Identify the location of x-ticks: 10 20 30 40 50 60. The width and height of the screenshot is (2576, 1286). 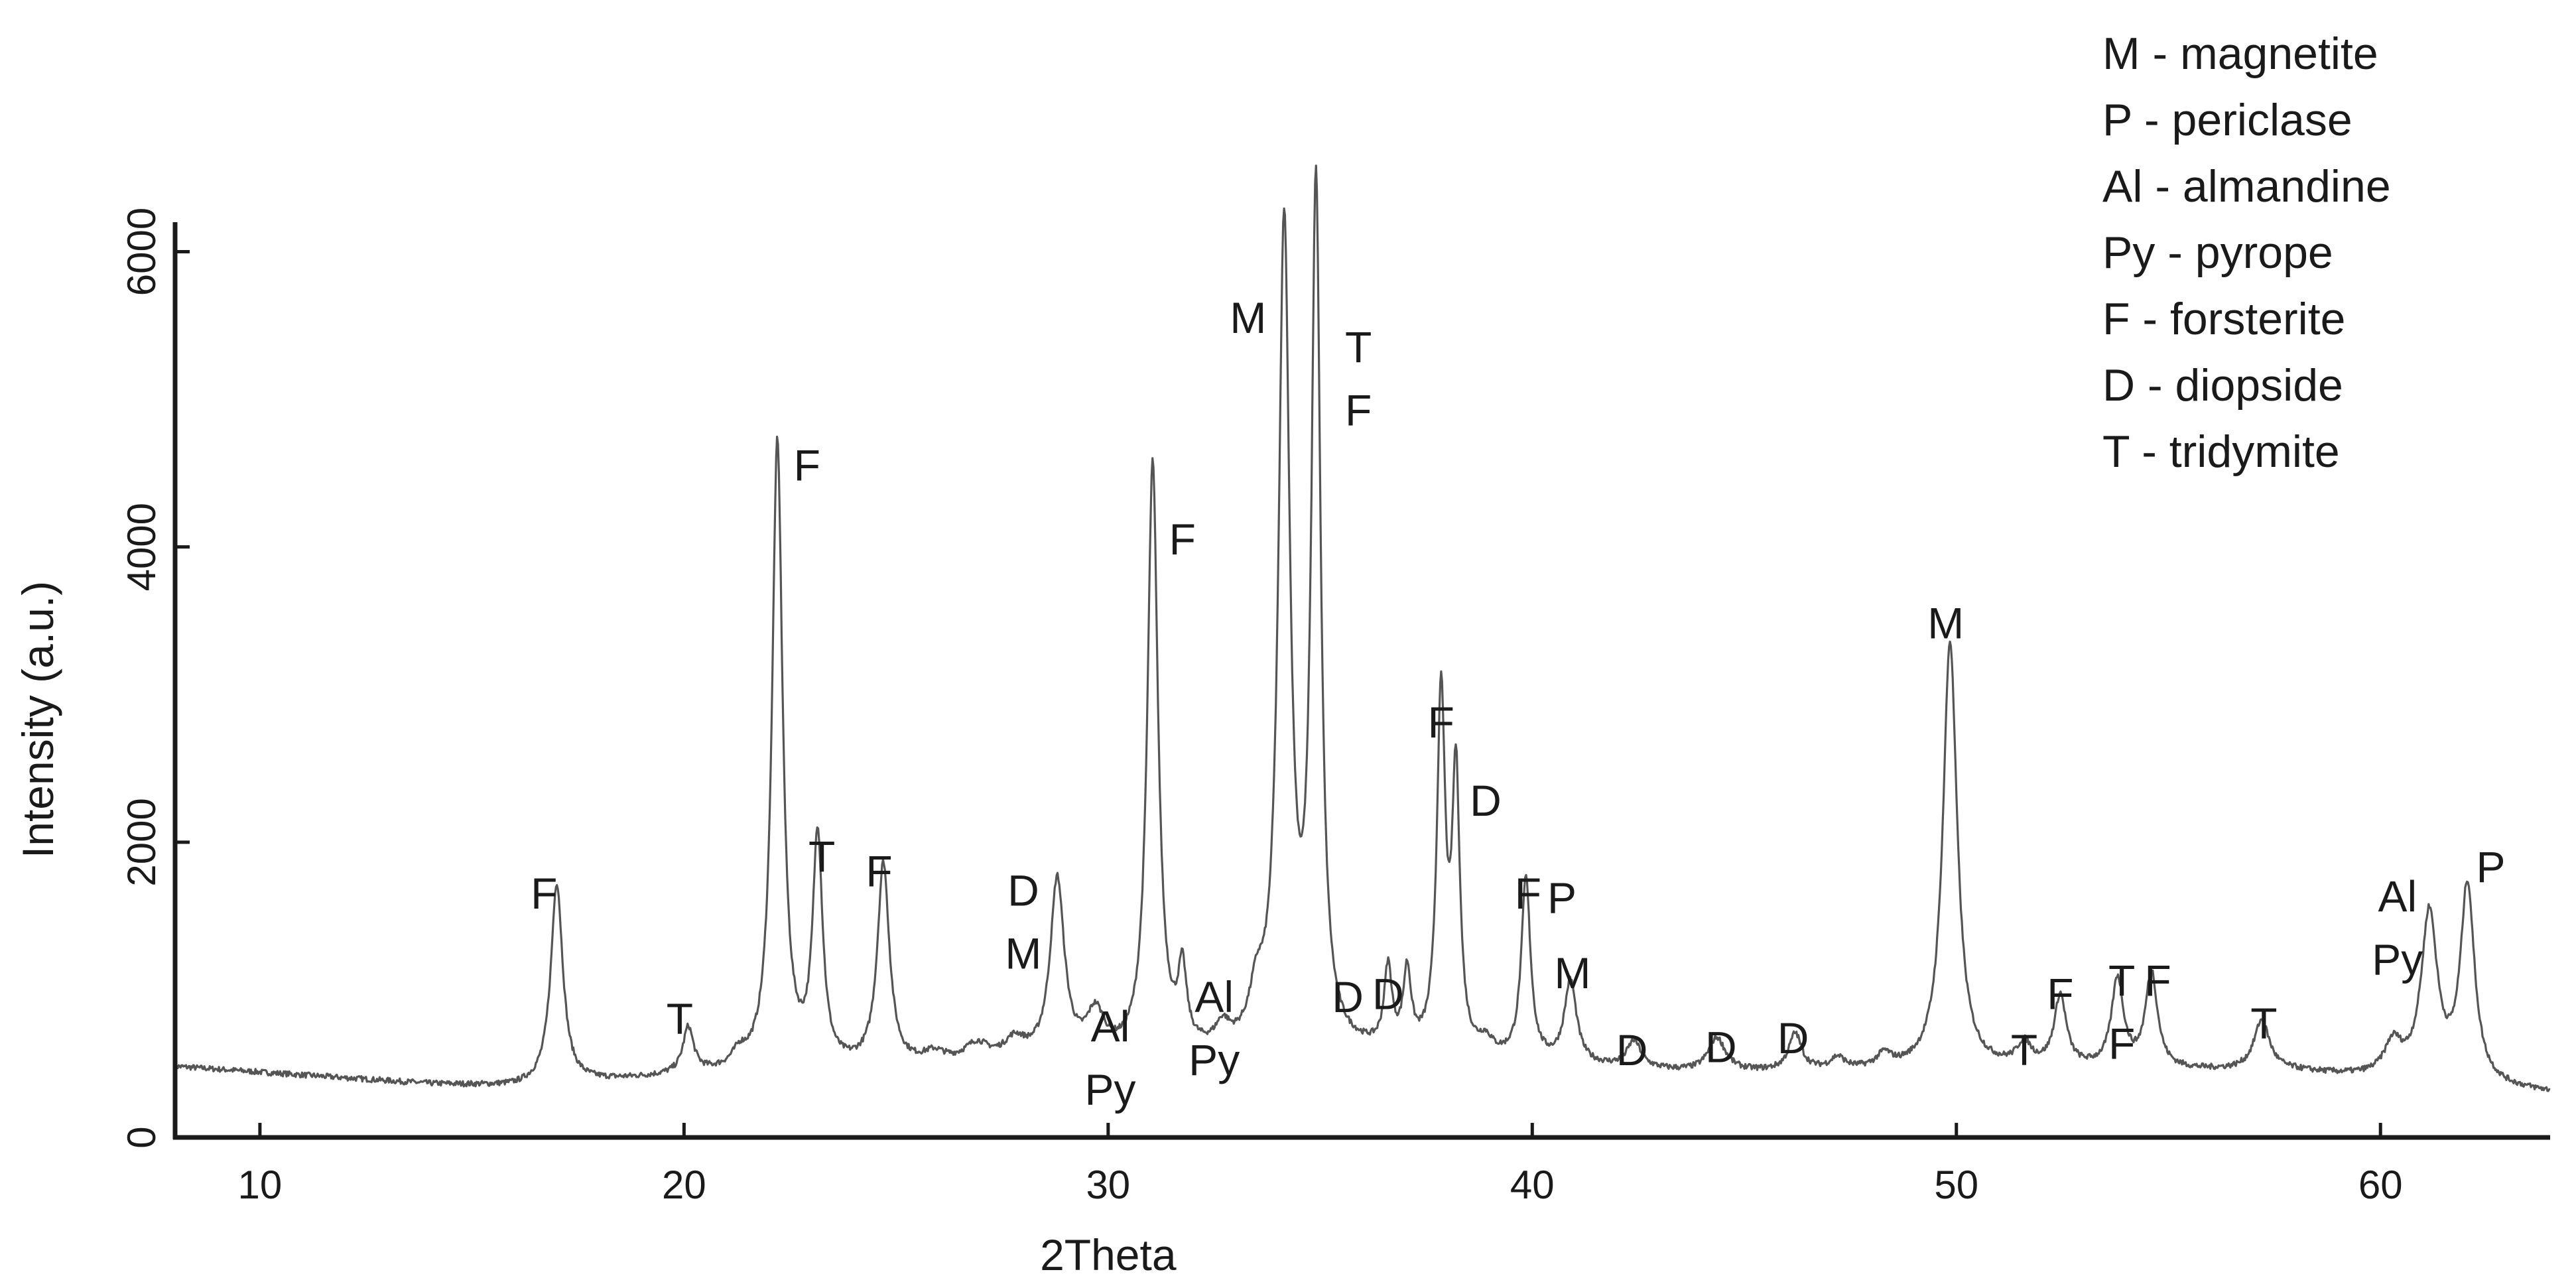
(1321, 1165).